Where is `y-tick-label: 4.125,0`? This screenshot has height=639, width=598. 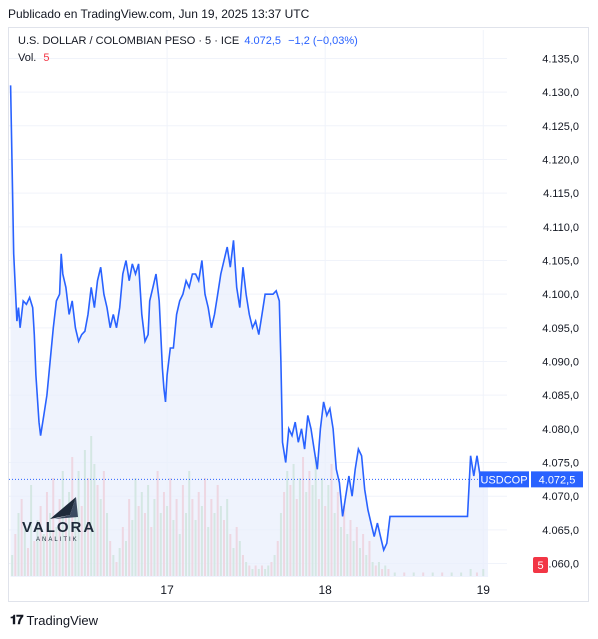 y-tick-label: 4.125,0 is located at coordinates (560, 127).